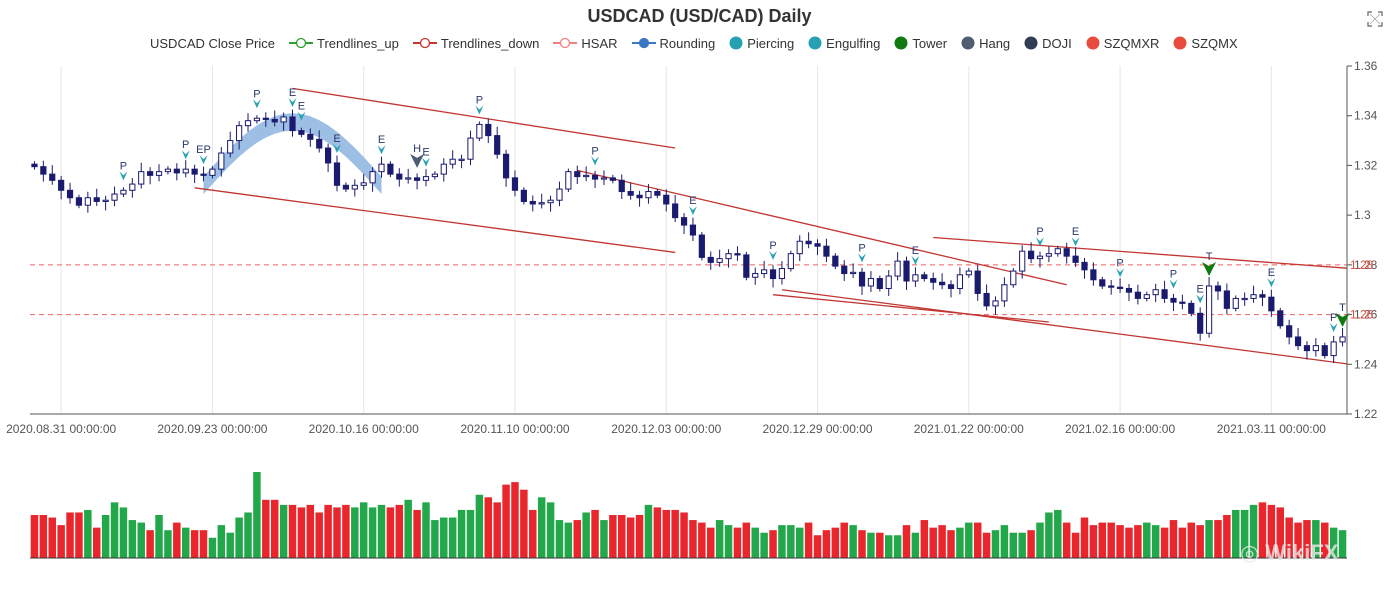  What do you see at coordinates (1342, 320) in the screenshot?
I see `marker-tower-icon` at bounding box center [1342, 320].